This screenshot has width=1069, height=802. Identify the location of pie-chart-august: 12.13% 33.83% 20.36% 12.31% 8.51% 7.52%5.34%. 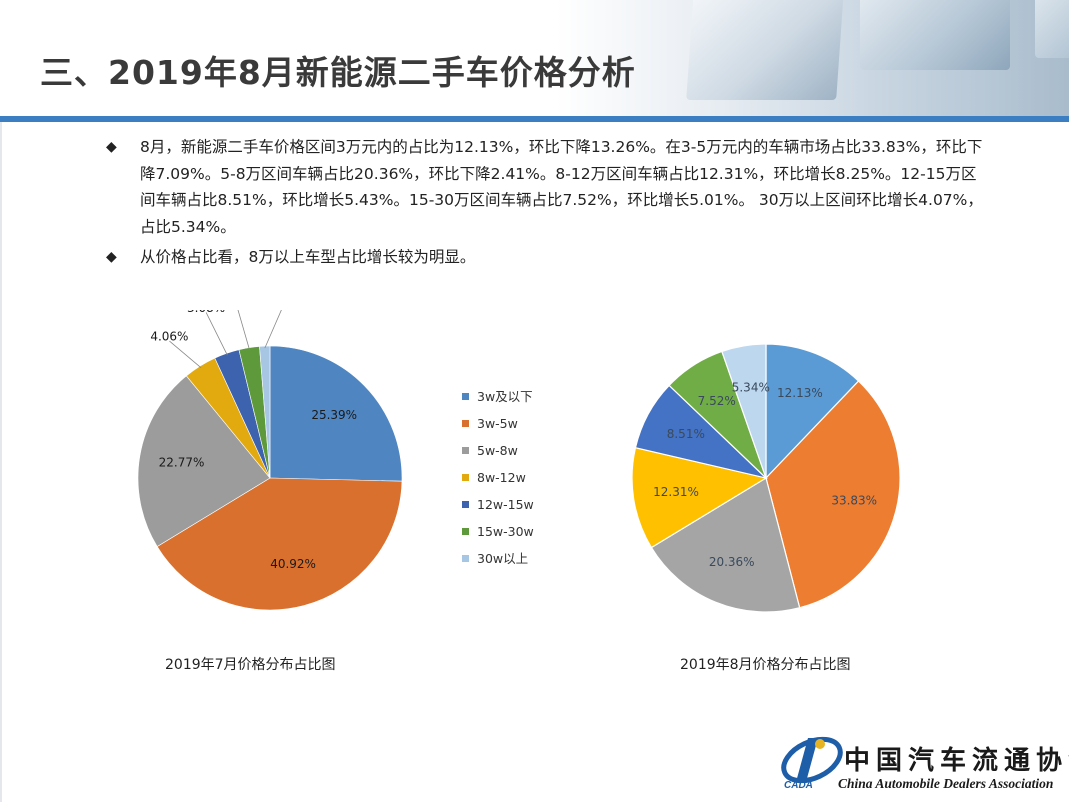
(766, 478).